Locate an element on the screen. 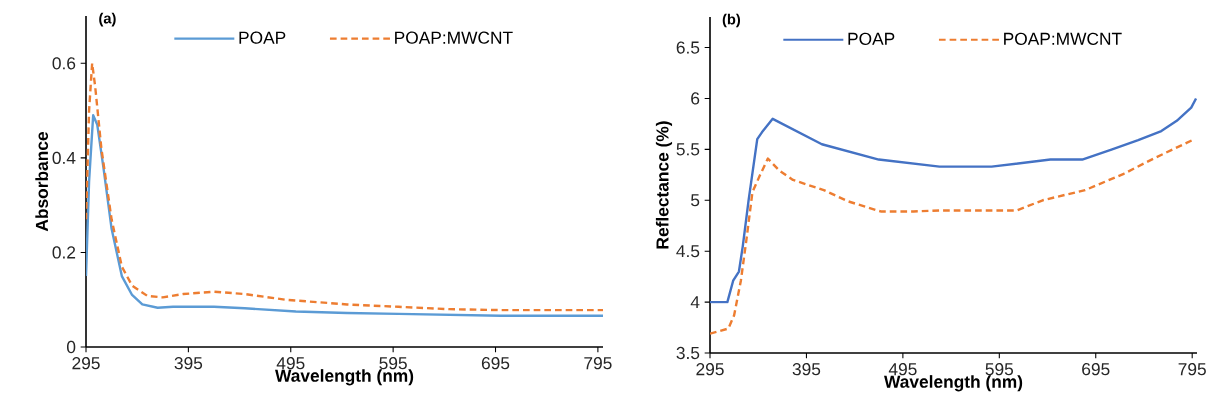  y-tick-label: 5 is located at coordinates (695, 200).